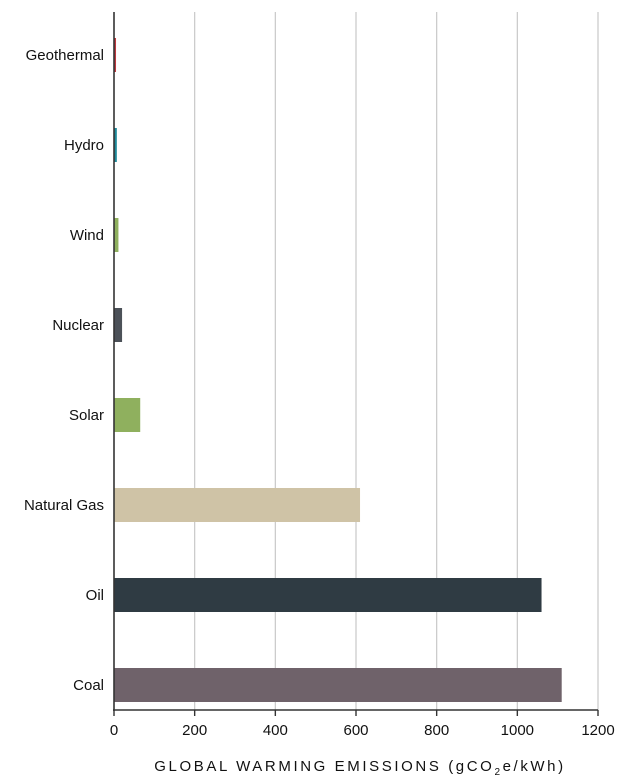 The width and height of the screenshot is (624, 780). What do you see at coordinates (115, 55) in the screenshot?
I see `bar-geothermal` at bounding box center [115, 55].